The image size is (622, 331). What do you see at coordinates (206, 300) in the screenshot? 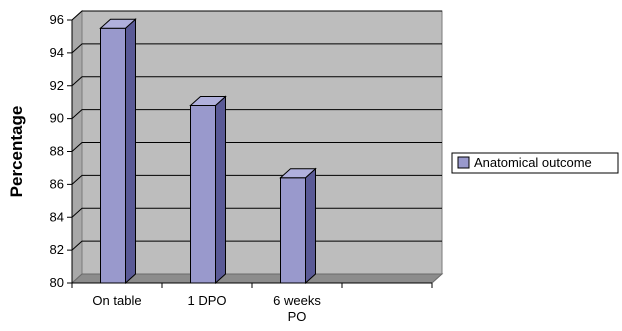
I see `x-tick-label: 1 DPO` at bounding box center [206, 300].